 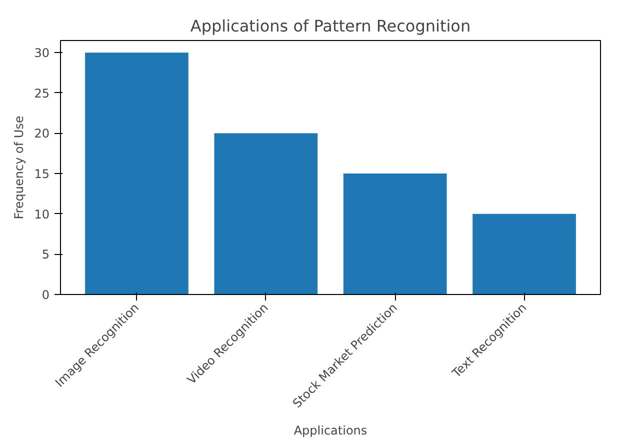 I want to click on y-tick-label: 5, so click(x=46, y=255).